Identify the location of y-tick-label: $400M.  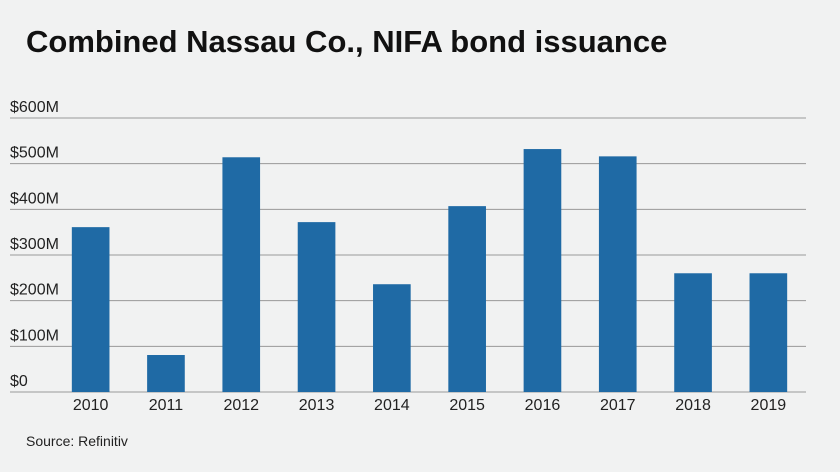
(34, 198).